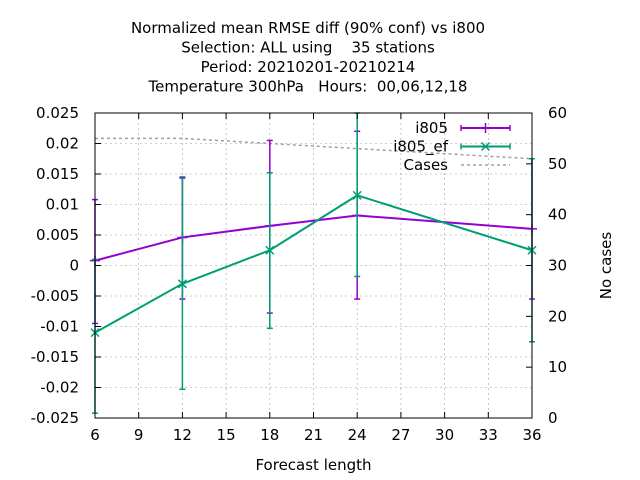 The height and width of the screenshot is (480, 640). I want to click on x-tick-label: 21, so click(313, 435).